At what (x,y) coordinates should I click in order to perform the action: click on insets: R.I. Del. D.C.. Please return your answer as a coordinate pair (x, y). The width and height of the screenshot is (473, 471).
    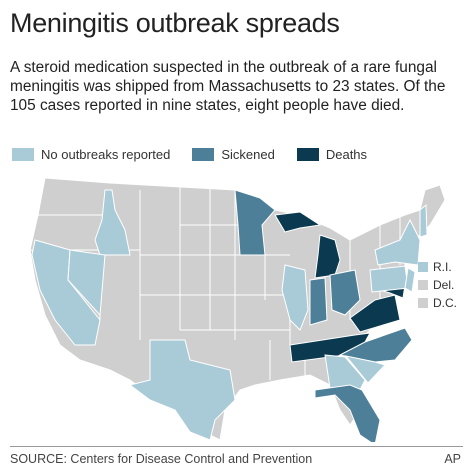
    Looking at the image, I should click on (437, 285).